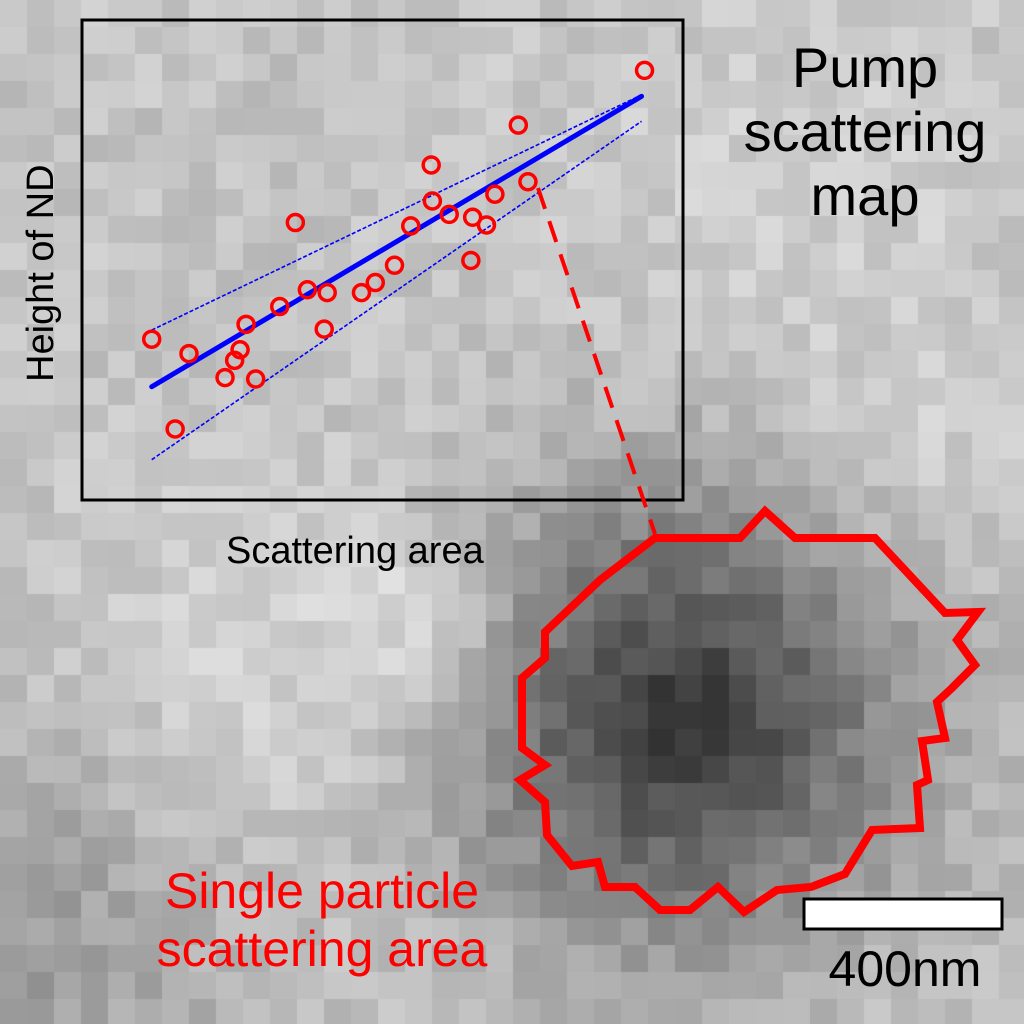 Image resolution: width=1024 pixels, height=1024 pixels. I want to click on map-title-line: map, so click(865, 195).